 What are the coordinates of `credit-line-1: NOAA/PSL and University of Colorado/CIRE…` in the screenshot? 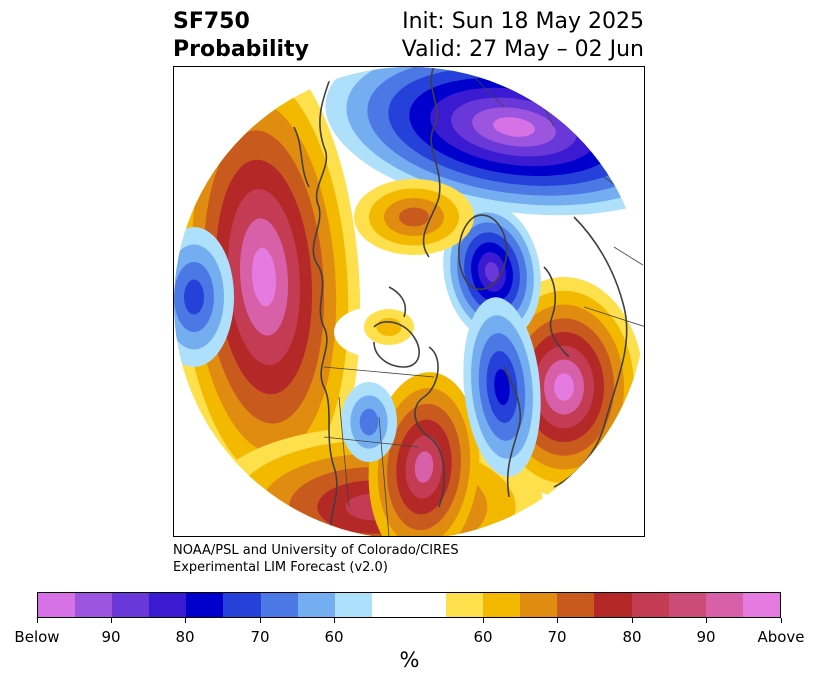 It's located at (316, 550).